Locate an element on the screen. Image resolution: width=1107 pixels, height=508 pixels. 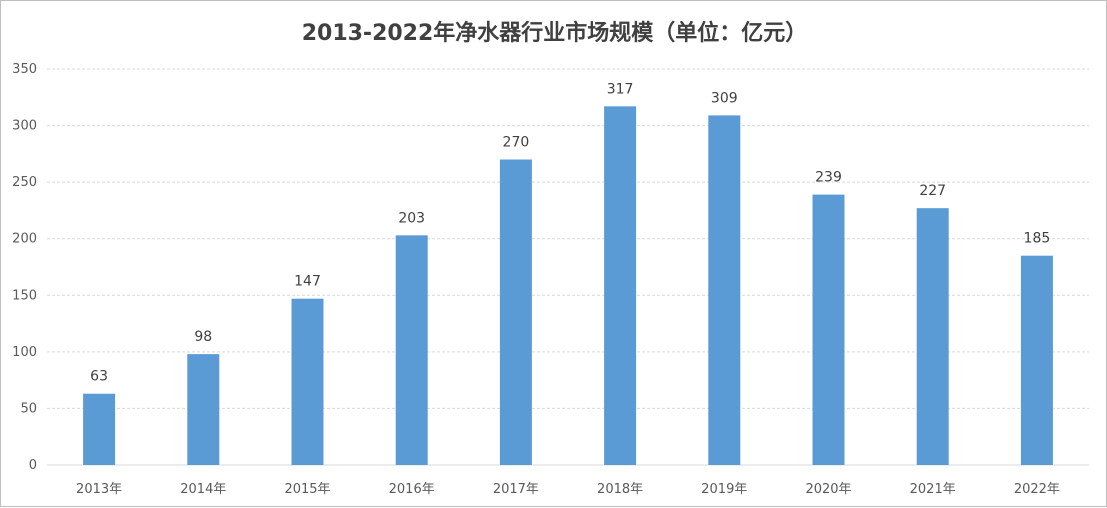
y-tick-label: 150 is located at coordinates (24, 295).